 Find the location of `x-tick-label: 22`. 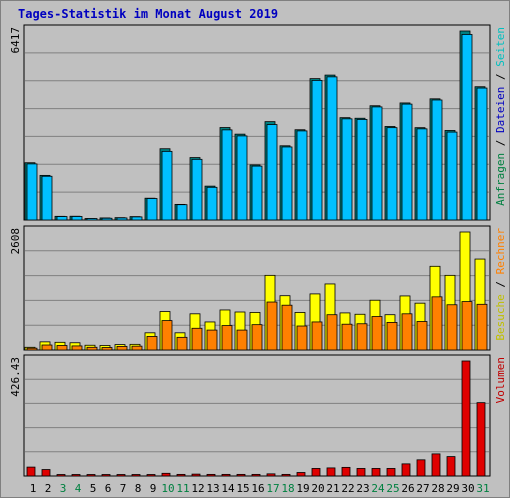

x-tick-label: 22 is located at coordinates (347, 488).